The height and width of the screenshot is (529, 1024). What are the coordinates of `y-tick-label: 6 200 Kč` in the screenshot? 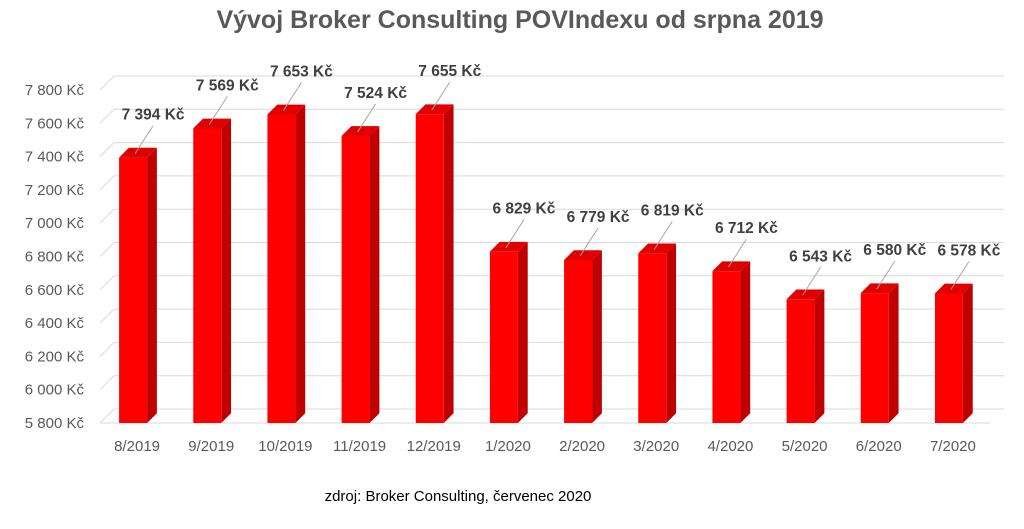 It's located at (55, 356).